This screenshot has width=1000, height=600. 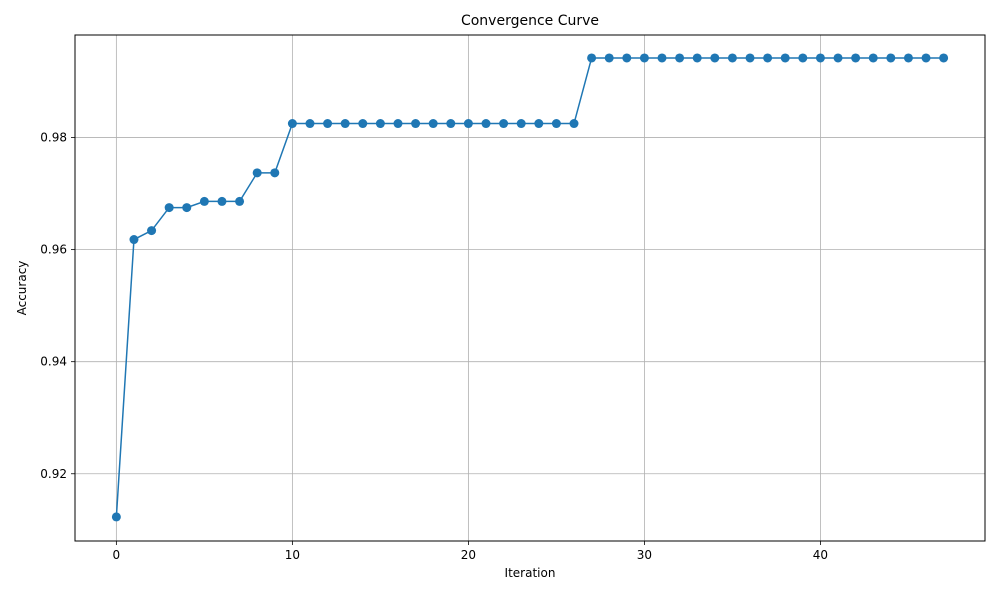 What do you see at coordinates (292, 555) in the screenshot?
I see `x-tick-label: 10` at bounding box center [292, 555].